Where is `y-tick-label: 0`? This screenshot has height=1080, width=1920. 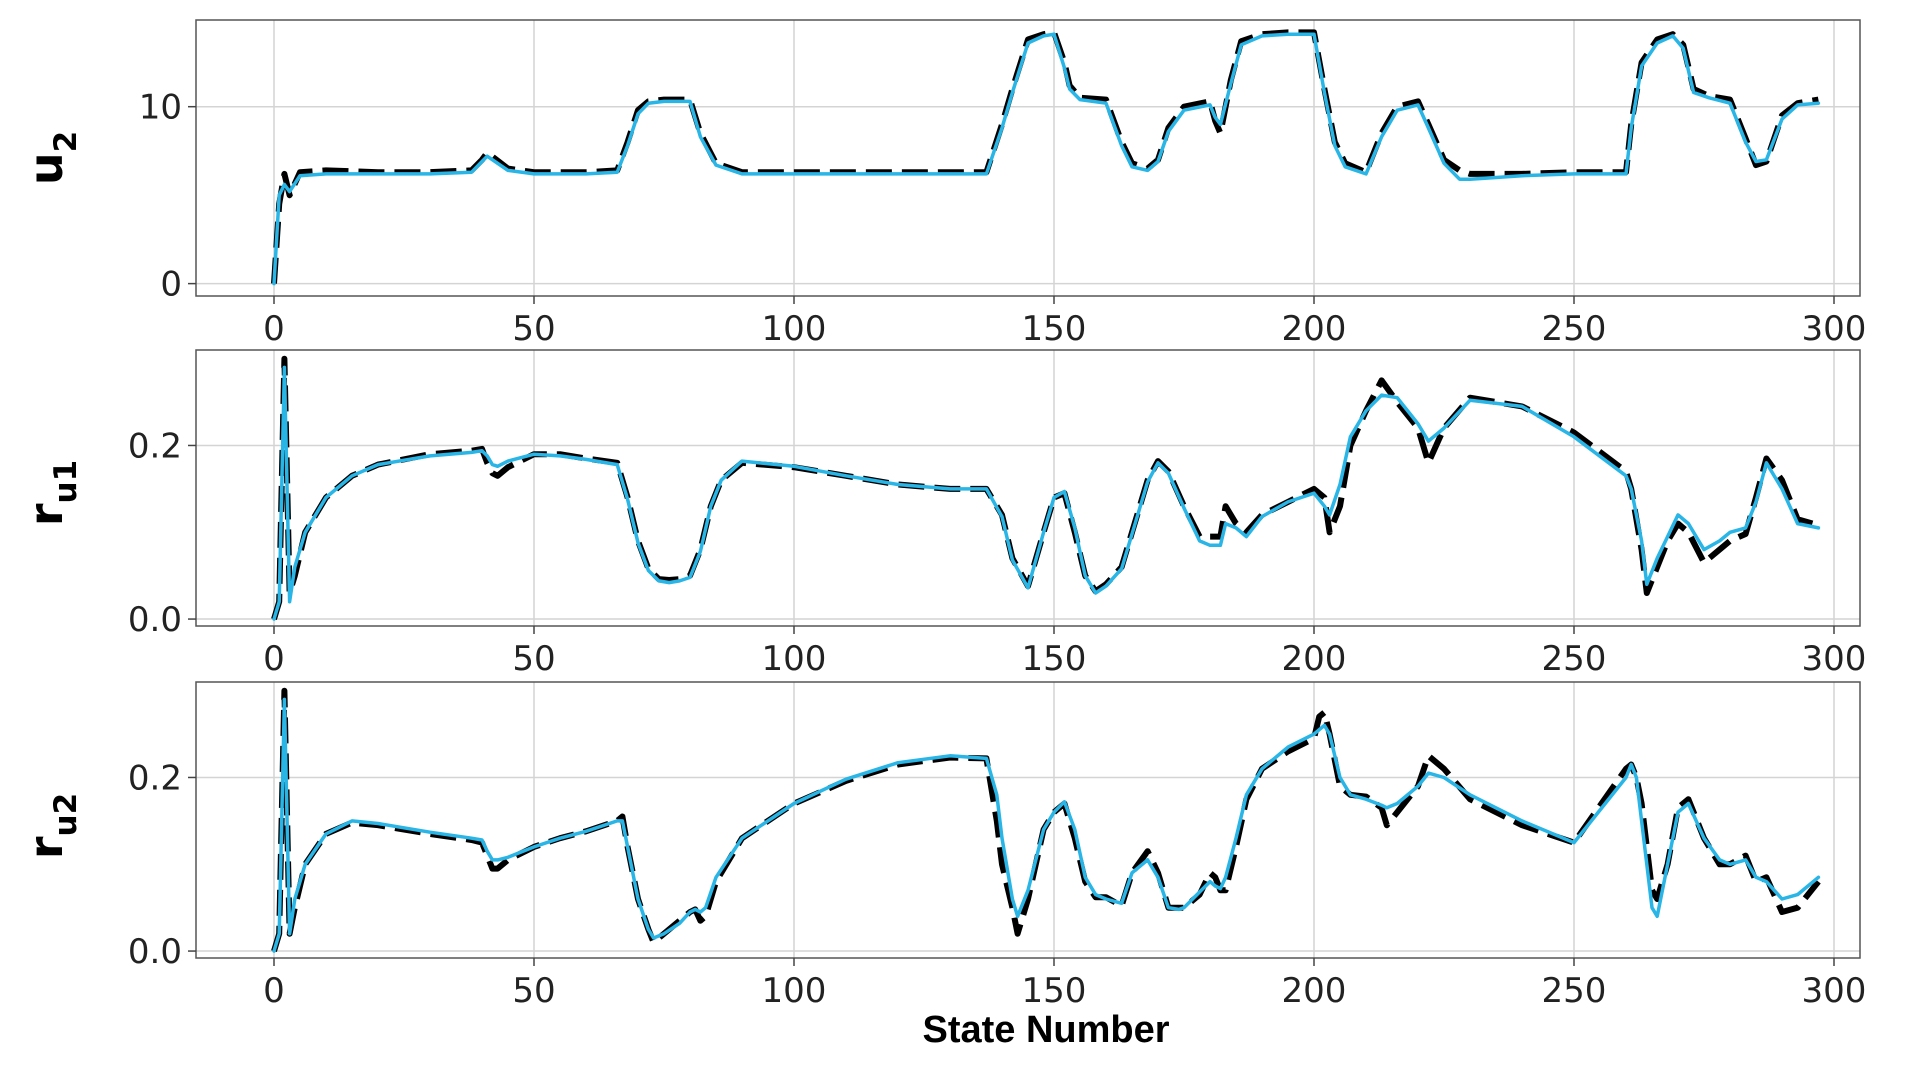
y-tick-label: 0 is located at coordinates (171, 285).